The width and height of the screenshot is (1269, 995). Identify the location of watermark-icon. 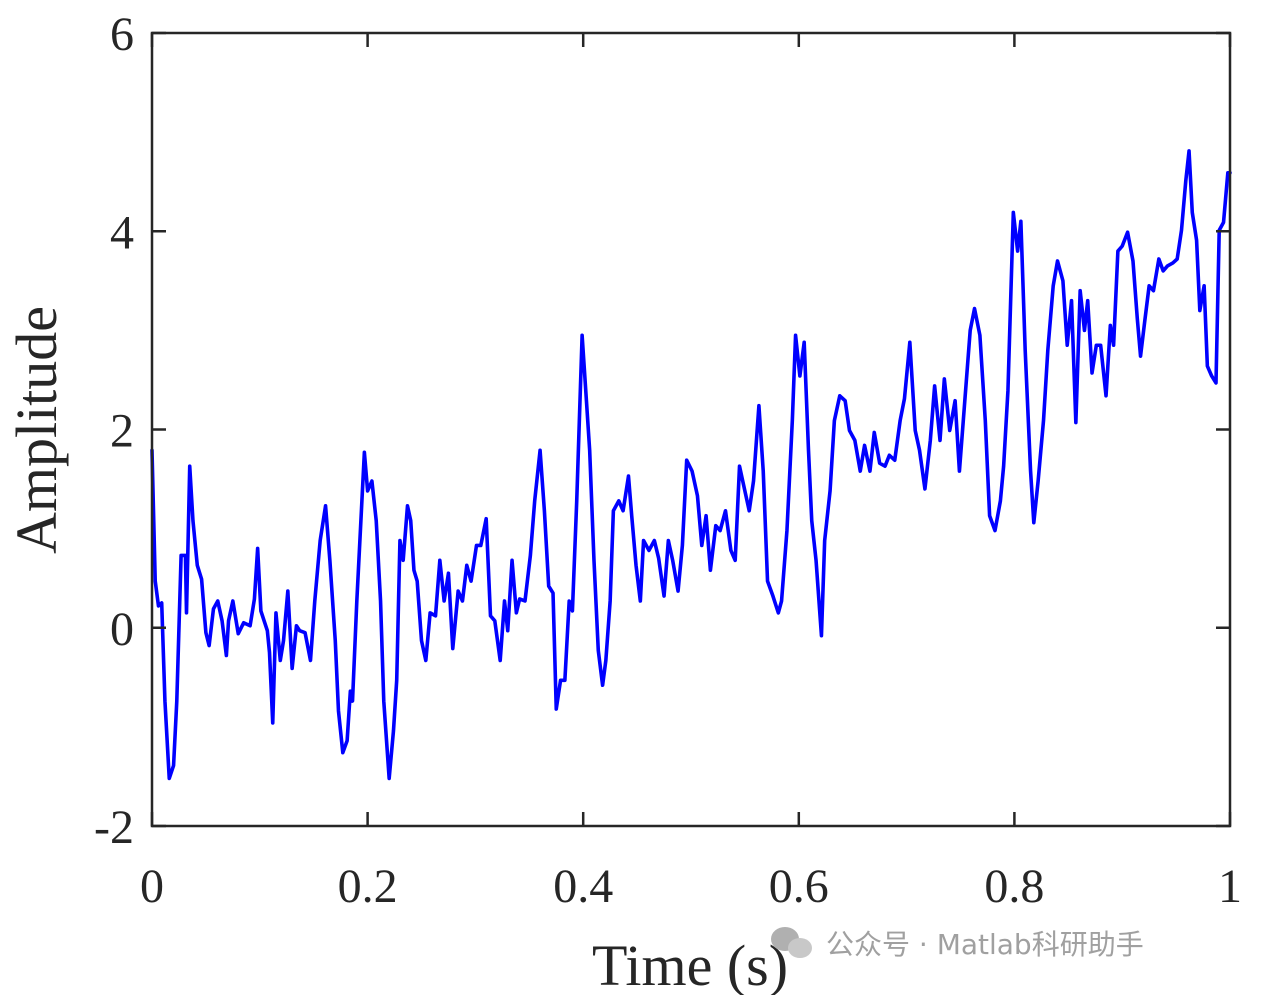
(800, 948).